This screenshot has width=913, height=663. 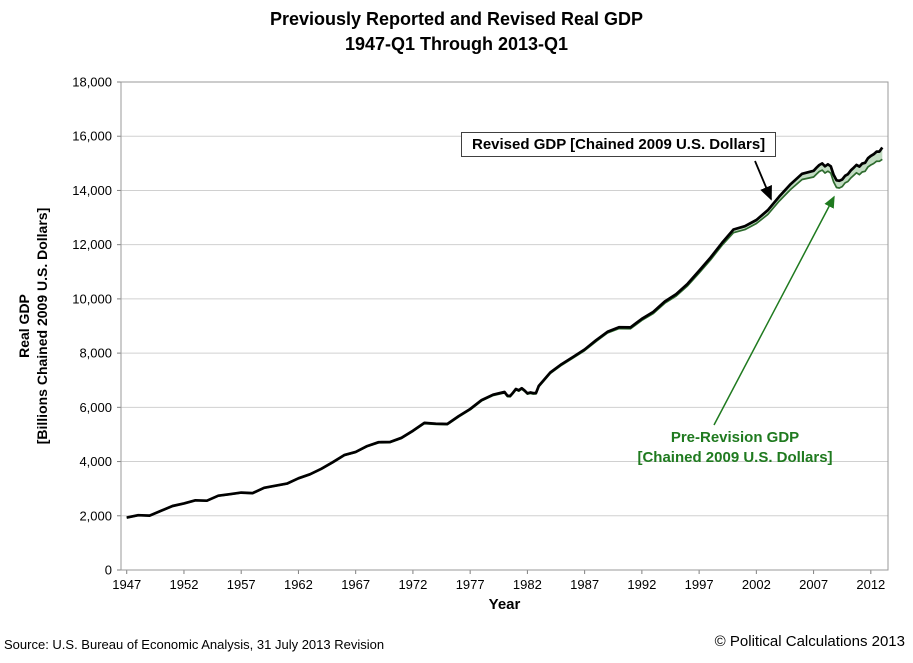 I want to click on y-axis-title-line1: Real GDP, so click(x=24, y=326).